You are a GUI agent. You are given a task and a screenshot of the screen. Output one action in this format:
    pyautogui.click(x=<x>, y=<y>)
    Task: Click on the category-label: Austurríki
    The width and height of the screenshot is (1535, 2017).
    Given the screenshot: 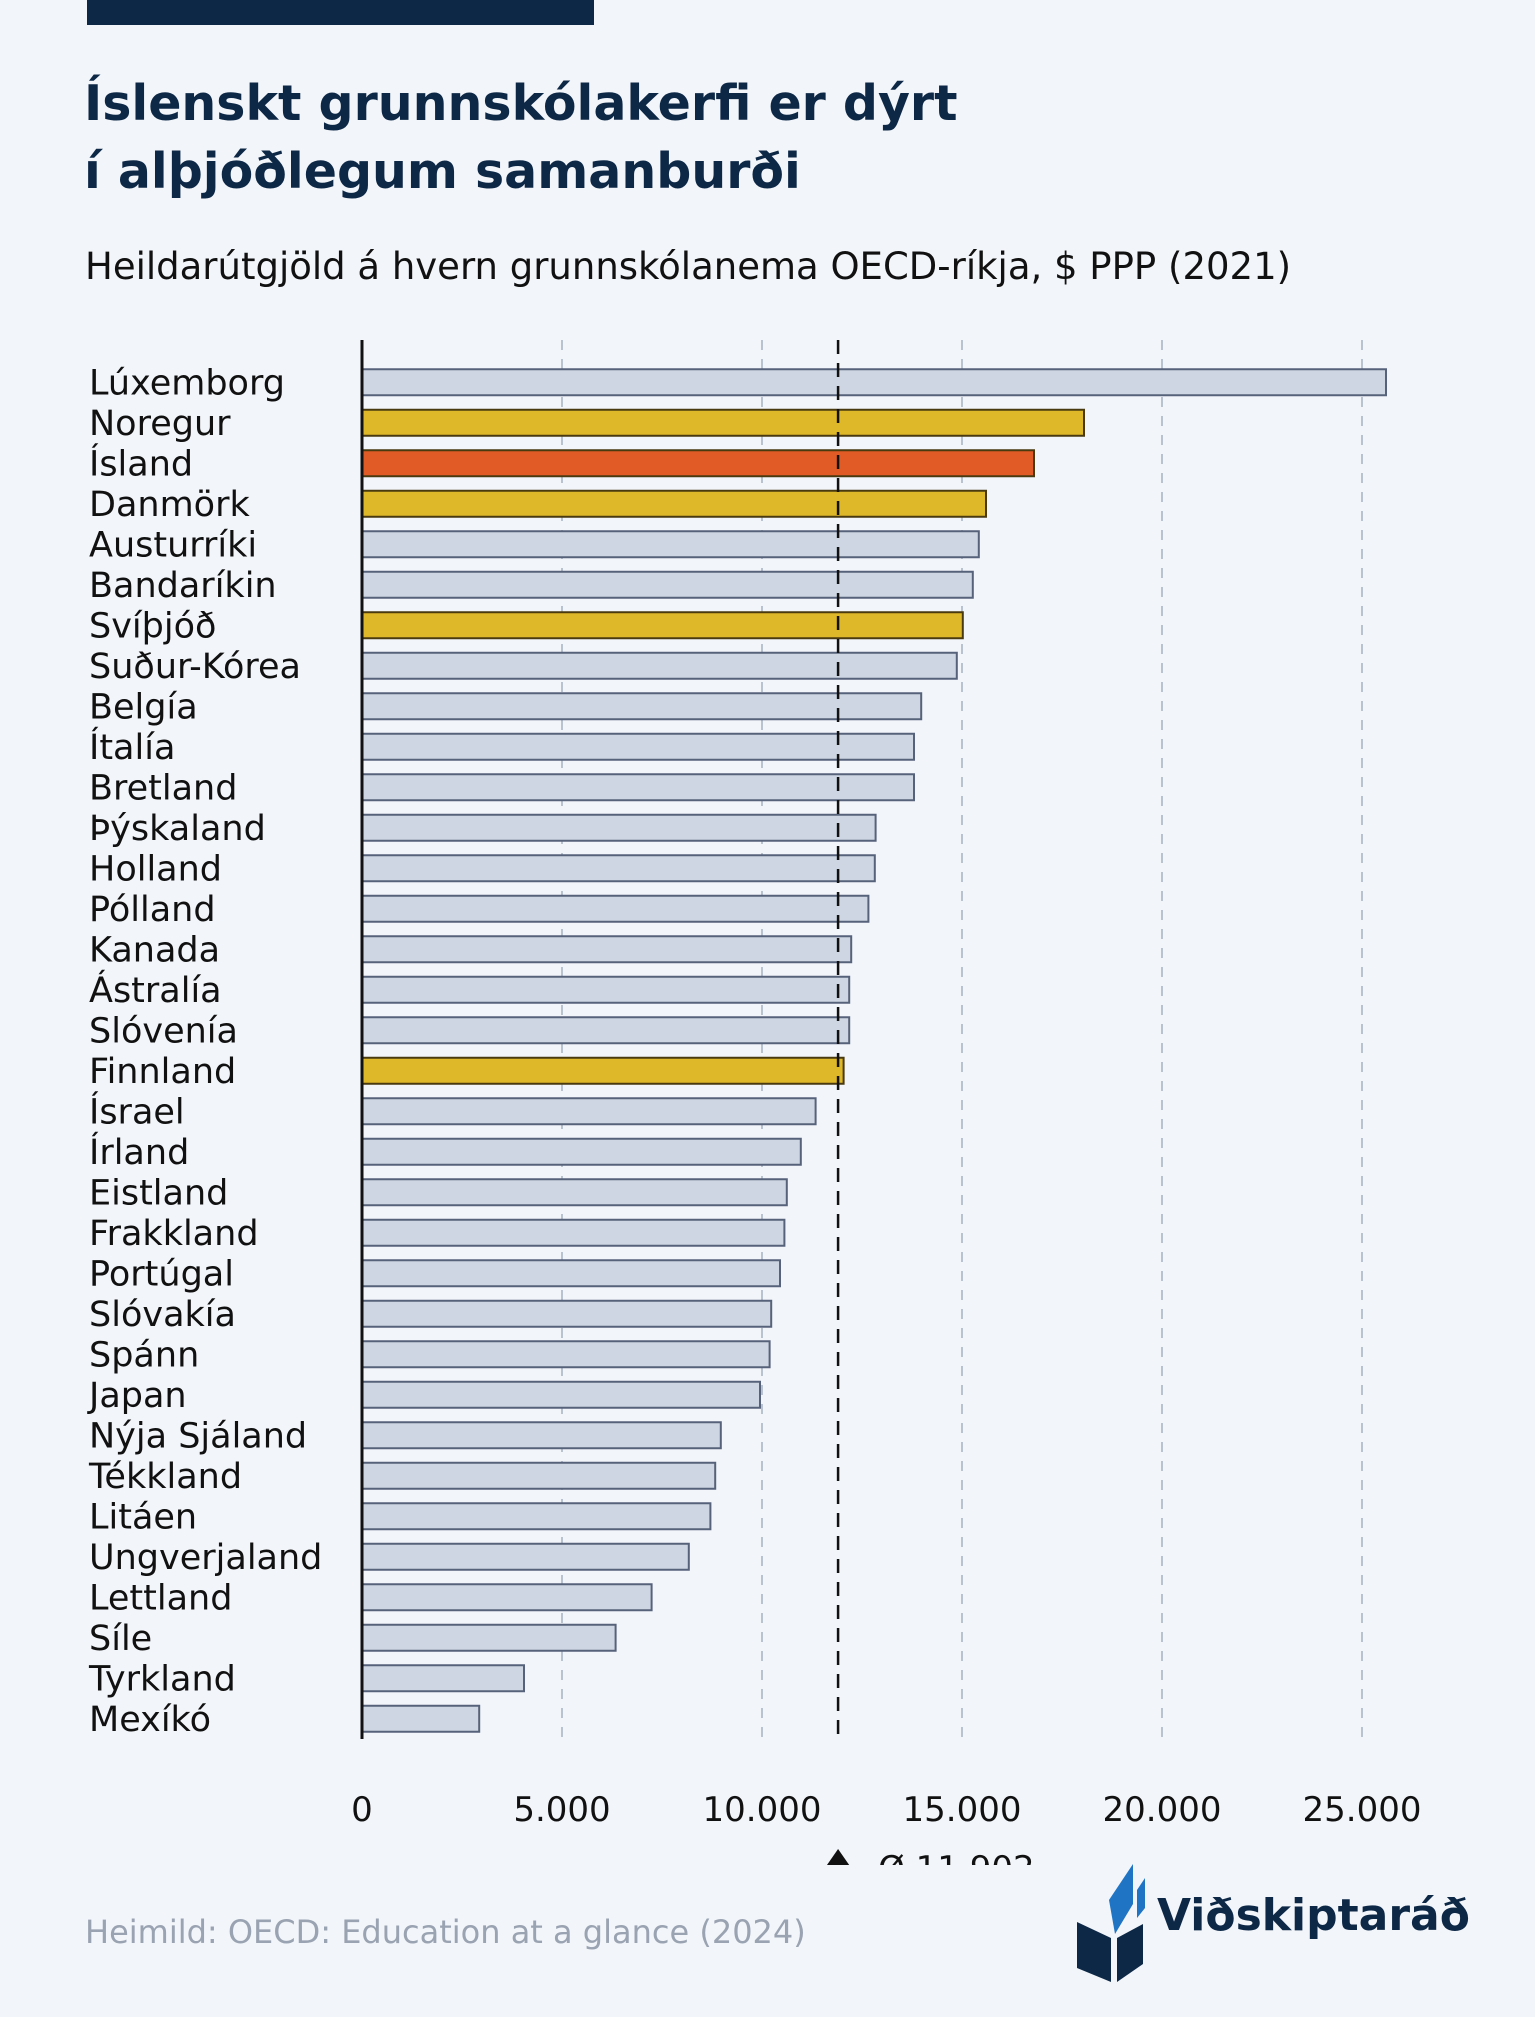 What is the action you would take?
    pyautogui.click(x=173, y=545)
    